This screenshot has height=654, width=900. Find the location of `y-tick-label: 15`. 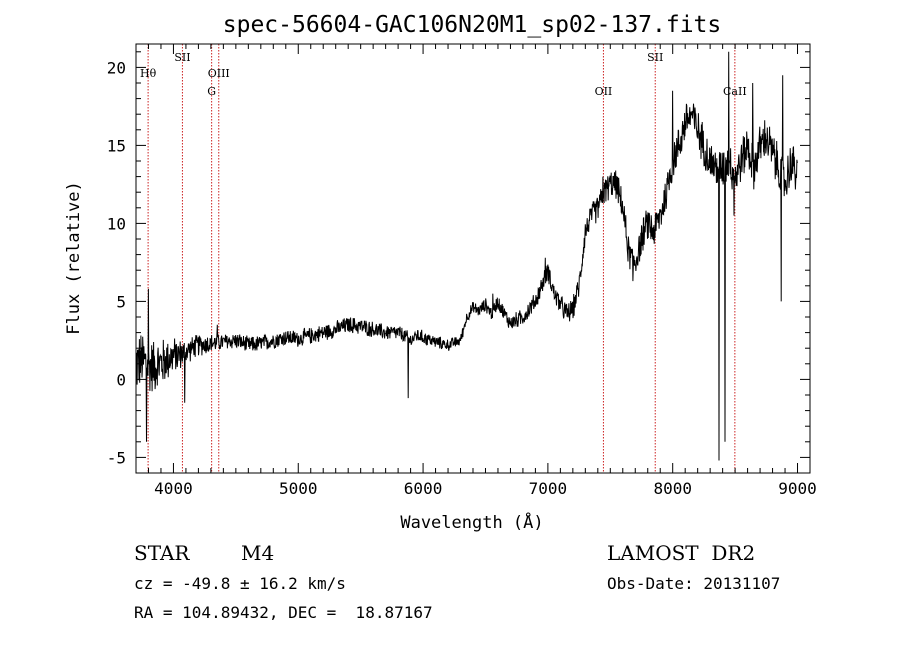

y-tick-label: 15 is located at coordinates (116, 145).